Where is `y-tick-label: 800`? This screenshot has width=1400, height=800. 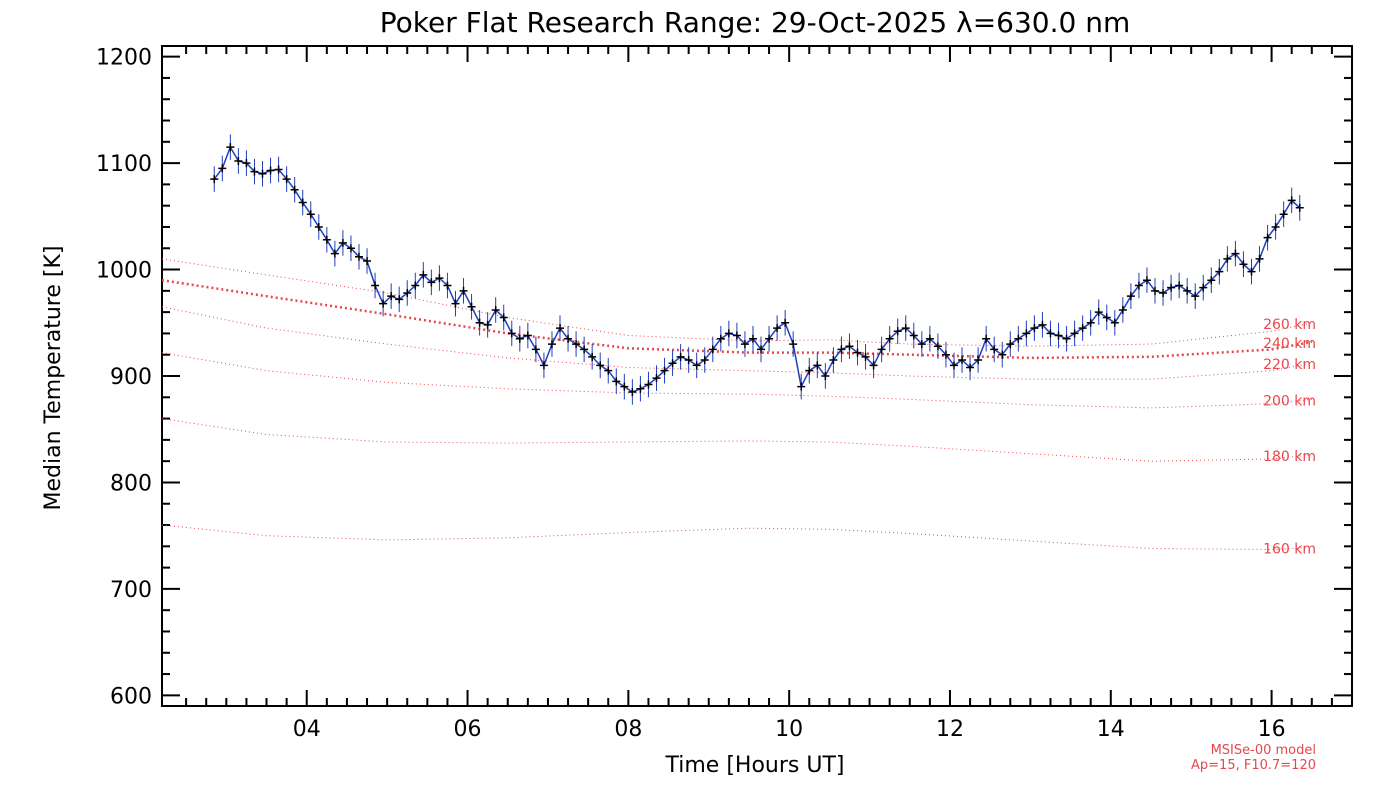
y-tick-label: 800 is located at coordinates (131, 483).